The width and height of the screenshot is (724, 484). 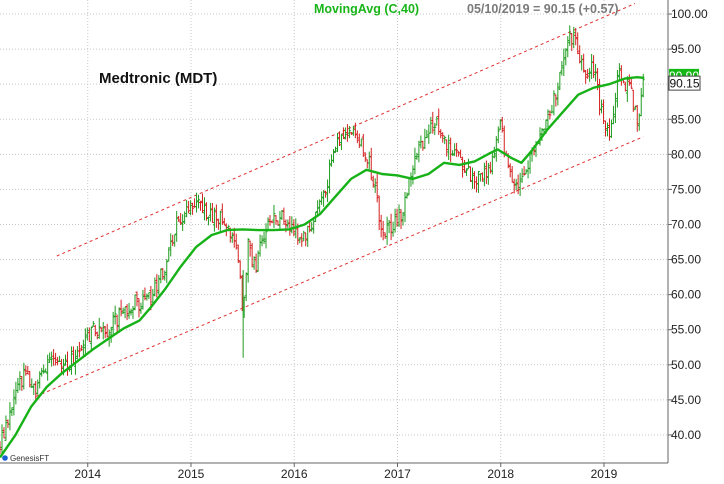 What do you see at coordinates (686, 365) in the screenshot?
I see `y-tick-label: 50.00` at bounding box center [686, 365].